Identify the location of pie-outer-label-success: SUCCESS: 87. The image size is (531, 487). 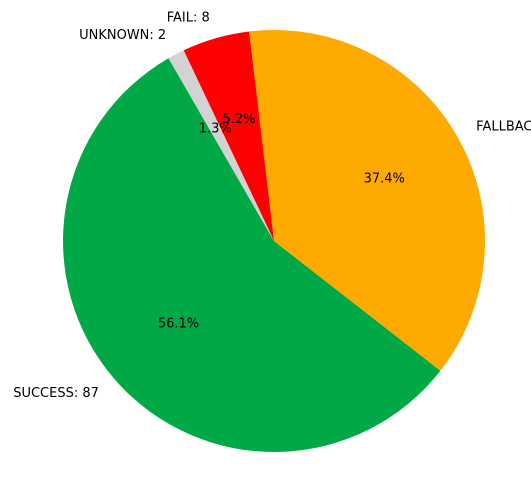
(56, 393).